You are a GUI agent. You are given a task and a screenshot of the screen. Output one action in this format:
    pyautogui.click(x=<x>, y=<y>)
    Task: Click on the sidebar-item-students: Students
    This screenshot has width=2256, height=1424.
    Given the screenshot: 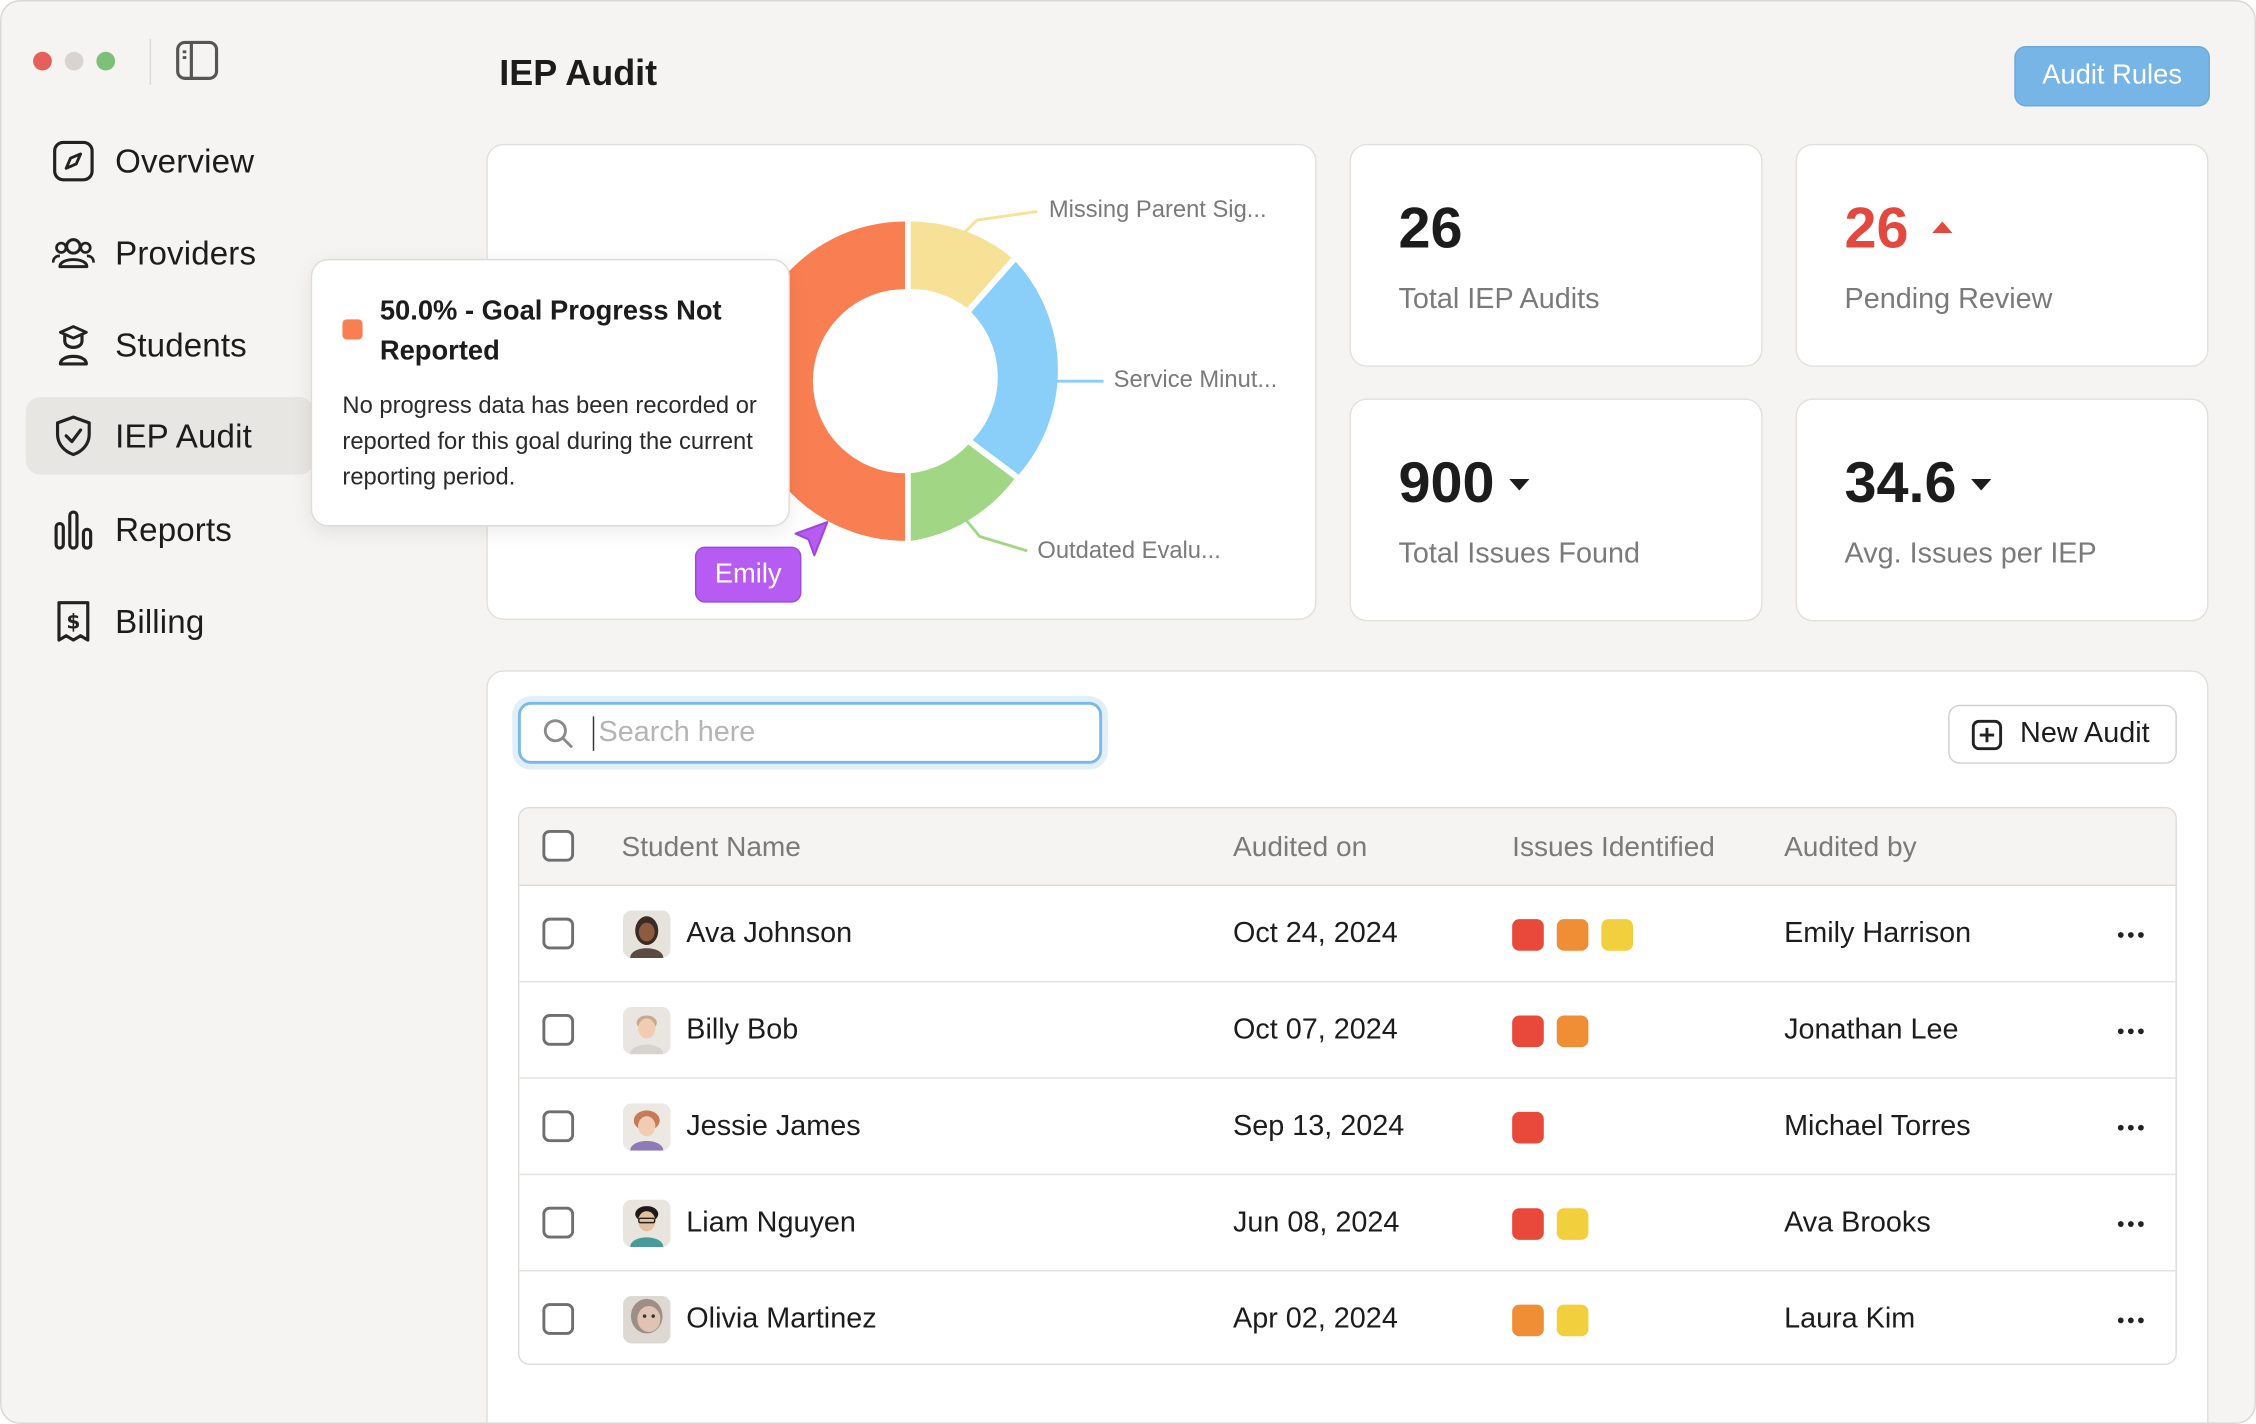 What is the action you would take?
    pyautogui.click(x=170, y=345)
    